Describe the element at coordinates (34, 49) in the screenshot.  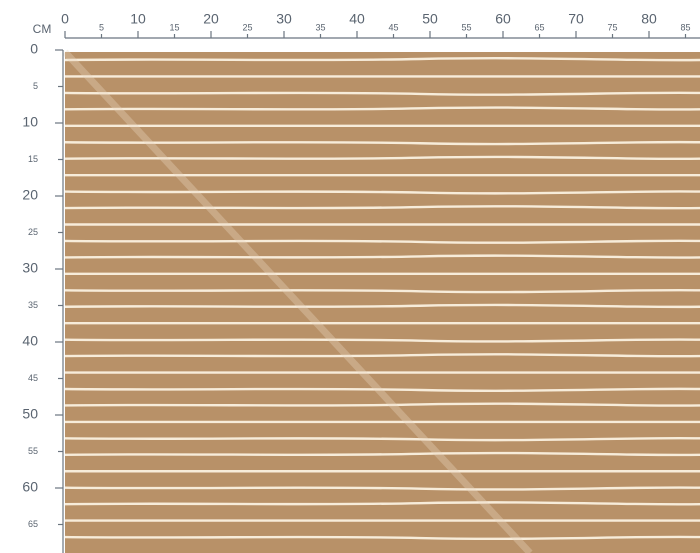
I see `left-tick-label: 0` at that location.